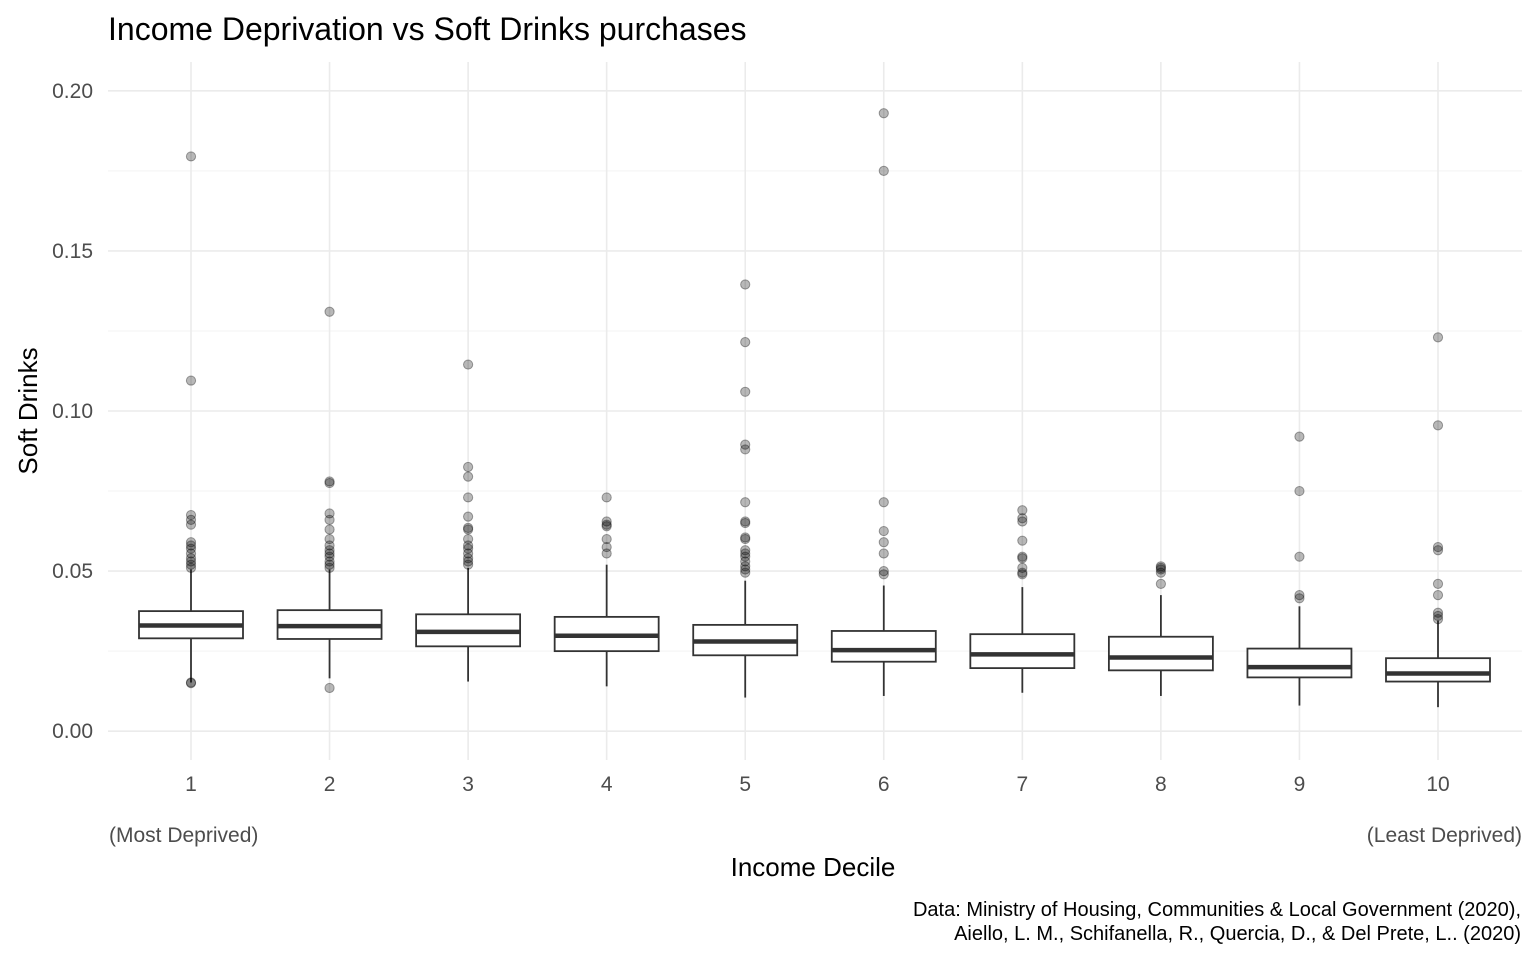 This screenshot has width=1536, height=965. I want to click on x-tick-label: 1, so click(191, 784).